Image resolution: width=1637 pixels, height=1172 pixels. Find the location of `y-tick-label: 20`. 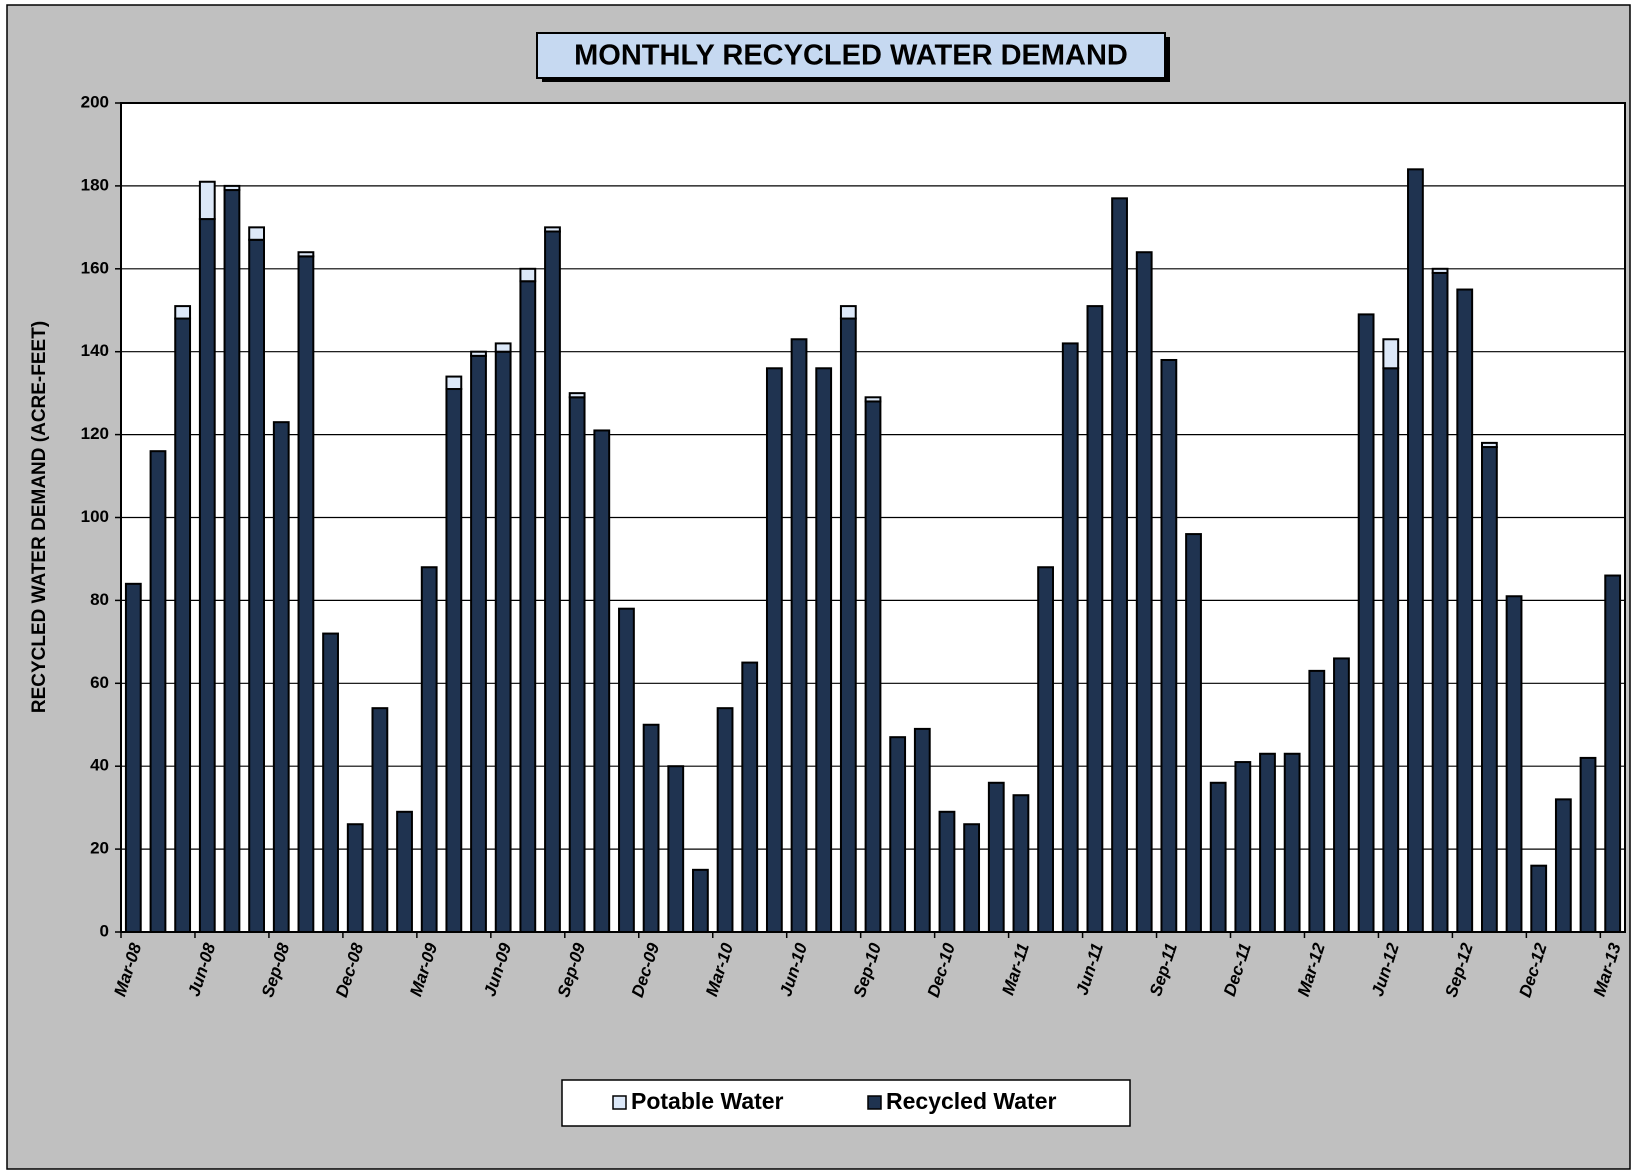

y-tick-label: 20 is located at coordinates (99, 848).